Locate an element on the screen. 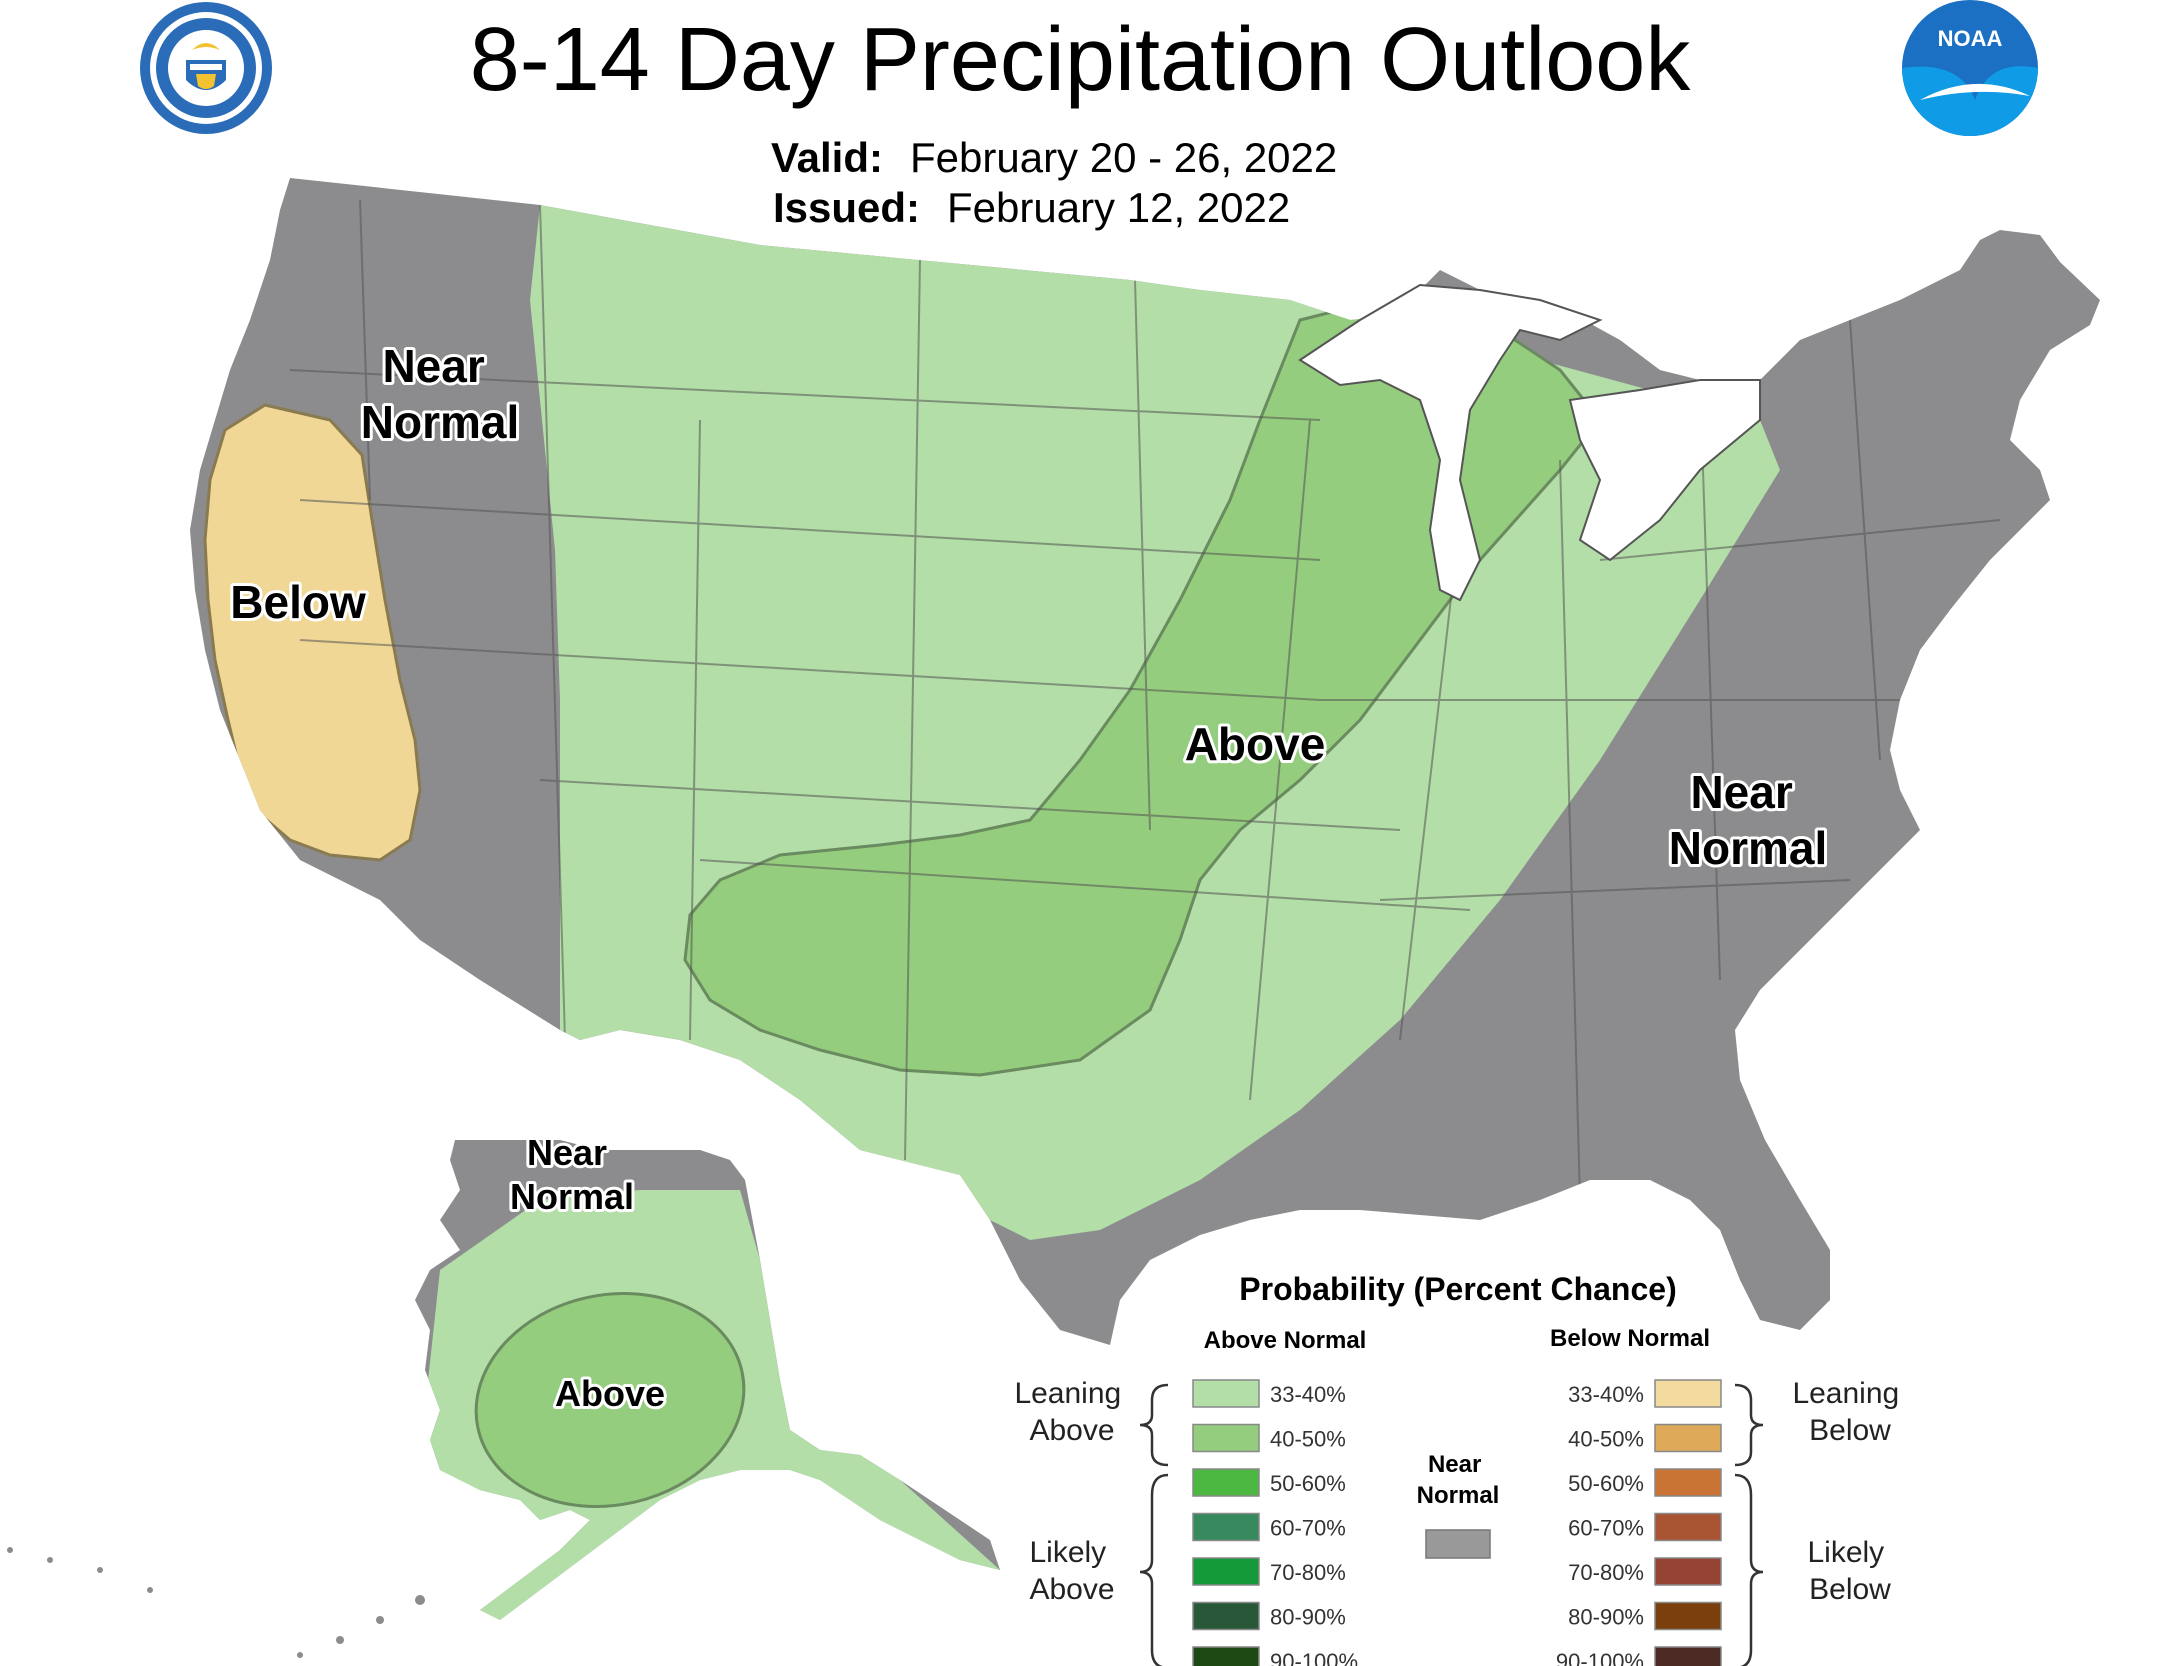 The image size is (2160, 1666). above-alaska-label: Above is located at coordinates (610, 1393).